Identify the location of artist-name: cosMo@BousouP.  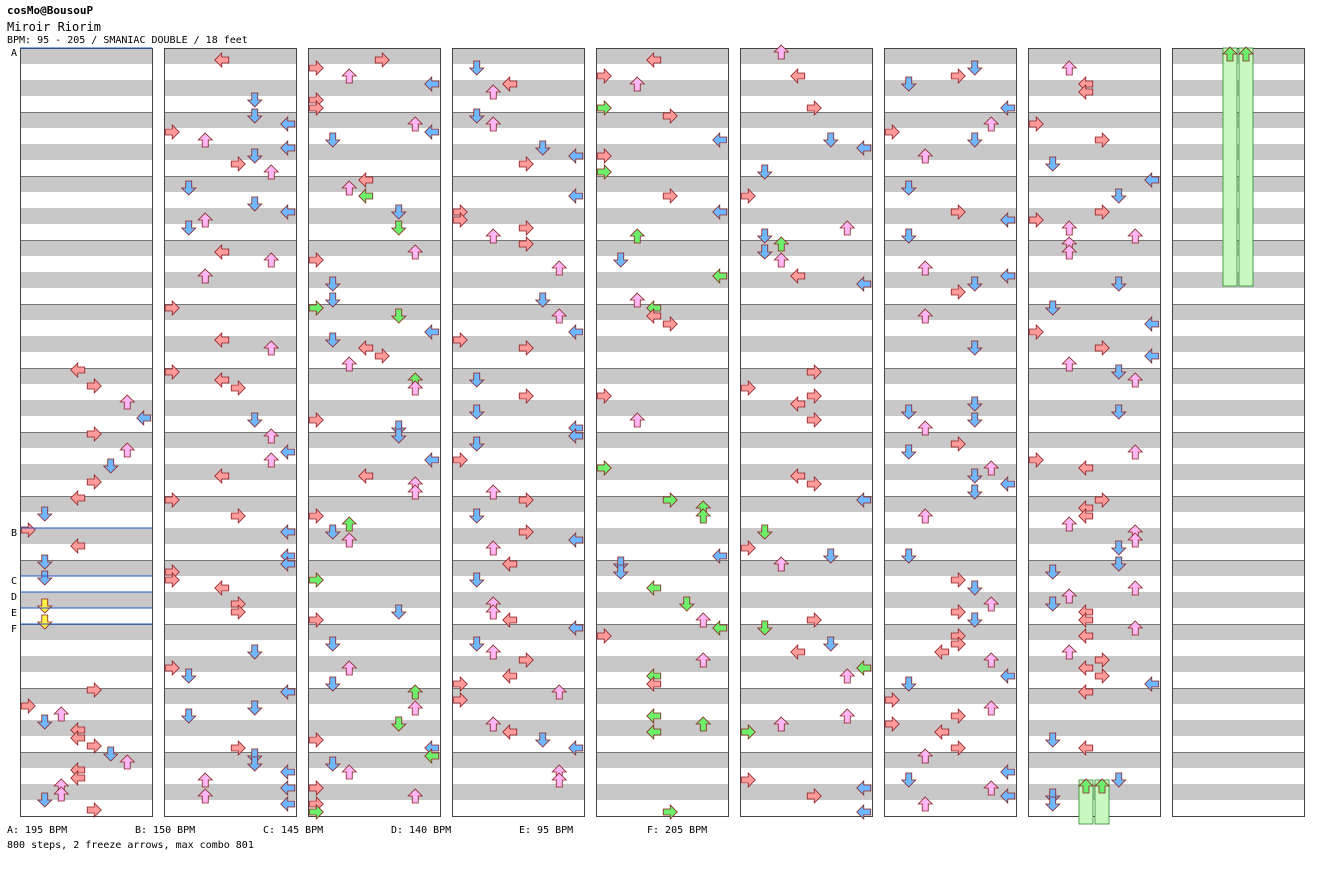
(50, 10).